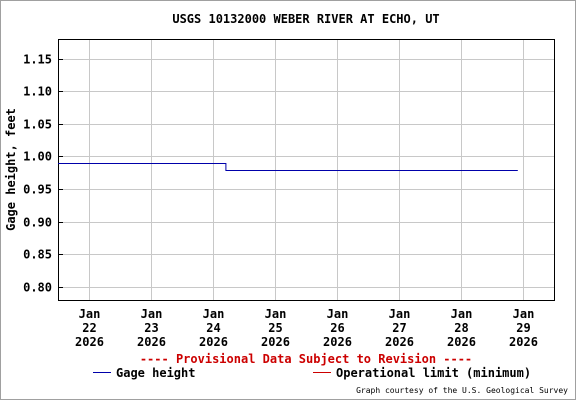  I want to click on y-tick-label: 0.85, so click(37, 255).